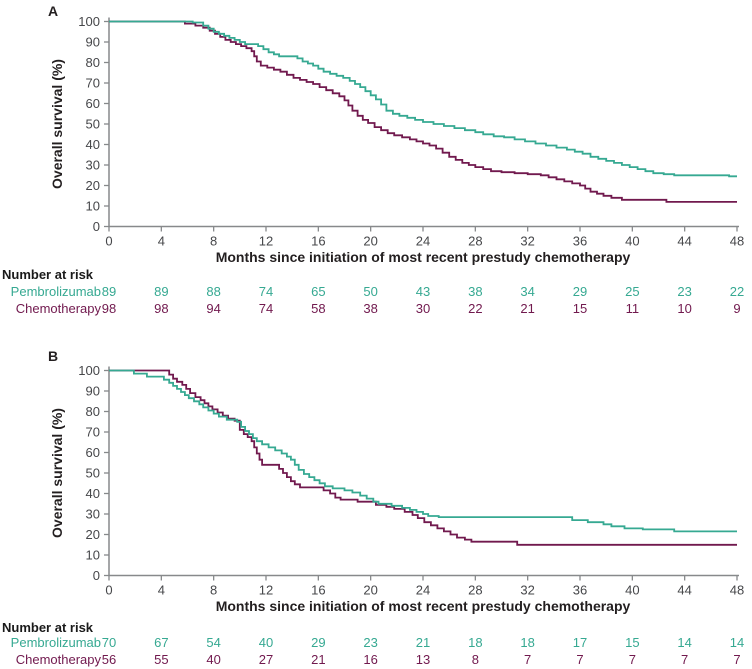  I want to click on risk-row-chemotherapy-b: Chemotherapy 56 55 40 27 21 16 13 8 7 7 7 7 7, so click(376, 660).